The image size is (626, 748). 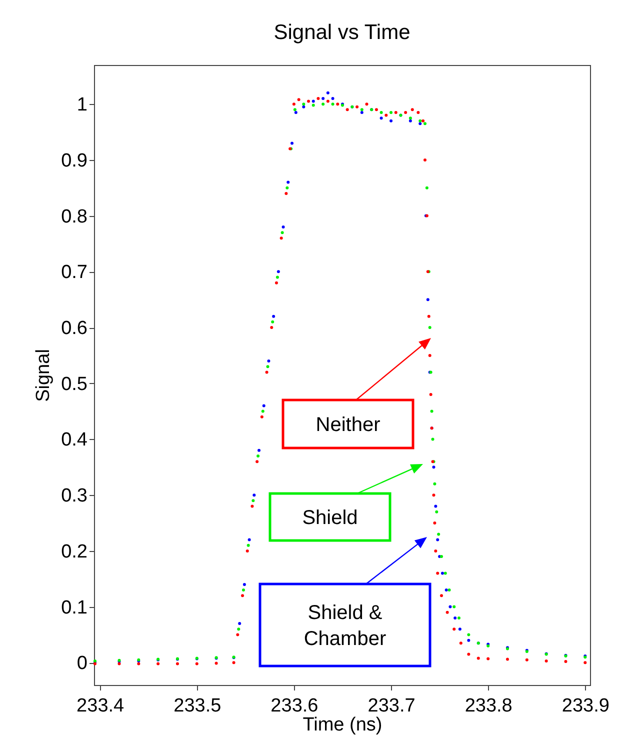 I want to click on y-tick-label: 0.8, so click(x=74, y=217).